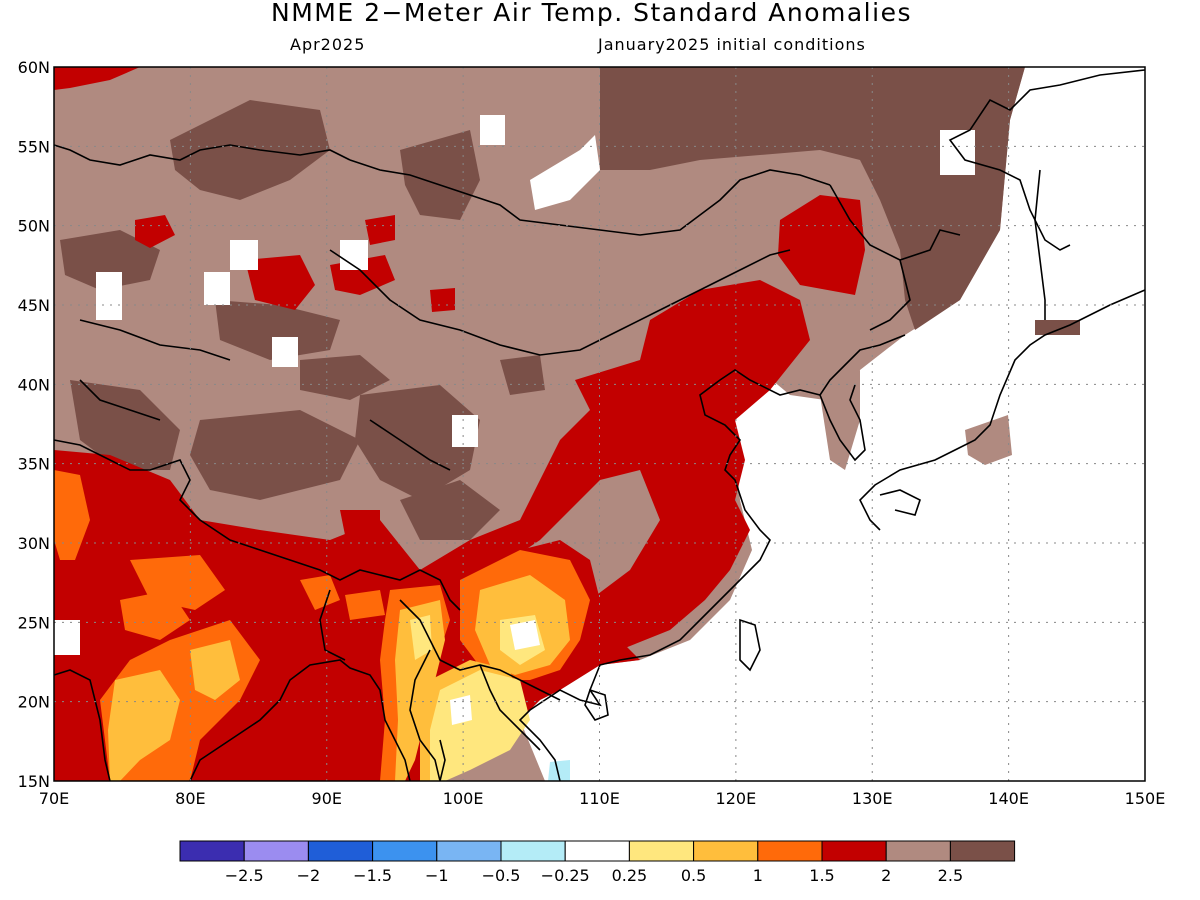 Image resolution: width=1200 pixels, height=900 pixels. What do you see at coordinates (34, 305) in the screenshot?
I see `lat-tick-label: 45N` at bounding box center [34, 305].